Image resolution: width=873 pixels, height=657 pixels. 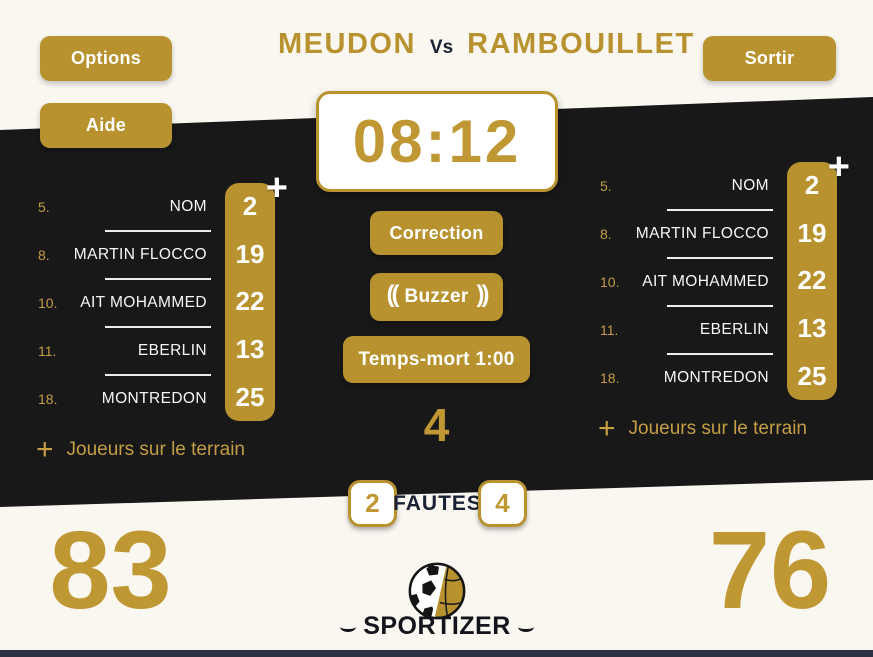 I want to click on game-clock: 08:12, so click(x=437, y=141).